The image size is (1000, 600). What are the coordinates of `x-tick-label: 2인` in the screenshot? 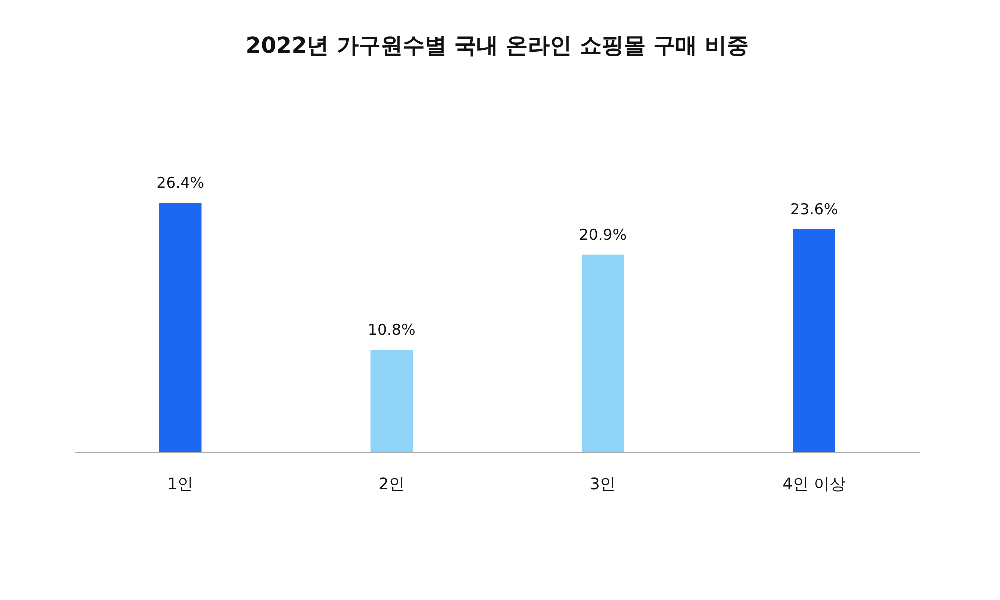 It's located at (391, 484).